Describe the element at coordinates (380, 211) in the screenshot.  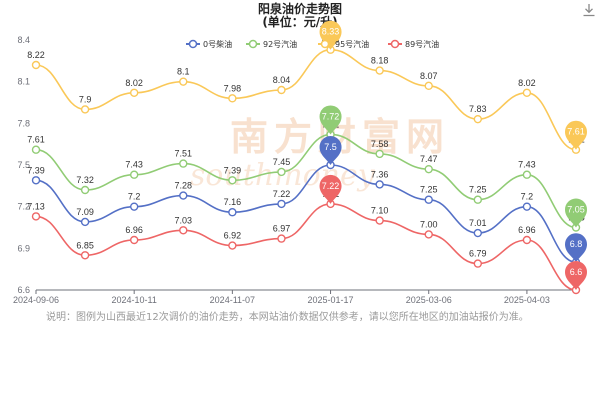
I see `gas89-data-label: 7.10` at that location.